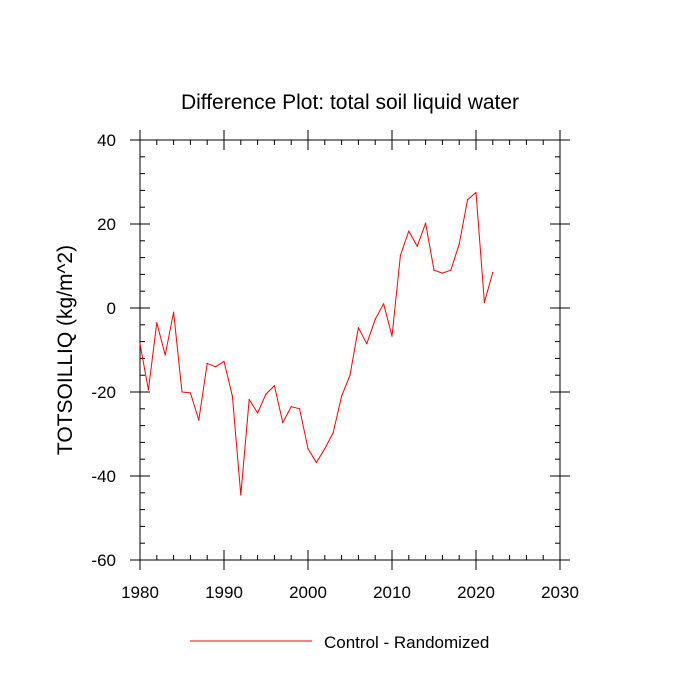 This screenshot has height=700, width=700. Describe the element at coordinates (106, 140) in the screenshot. I see `y-tick-label: 40` at that location.